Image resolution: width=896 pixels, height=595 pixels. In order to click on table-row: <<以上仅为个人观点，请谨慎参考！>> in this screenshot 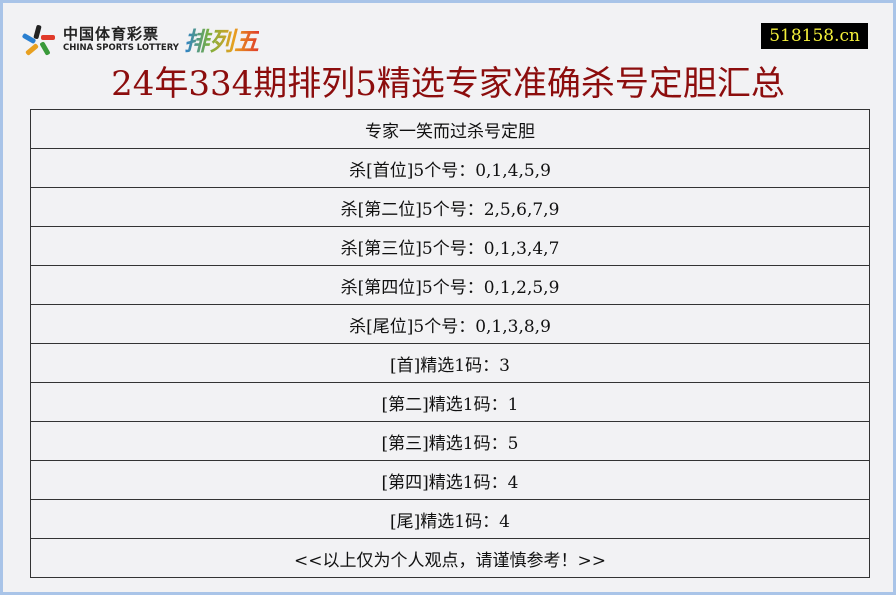, I will do `click(450, 558)`.